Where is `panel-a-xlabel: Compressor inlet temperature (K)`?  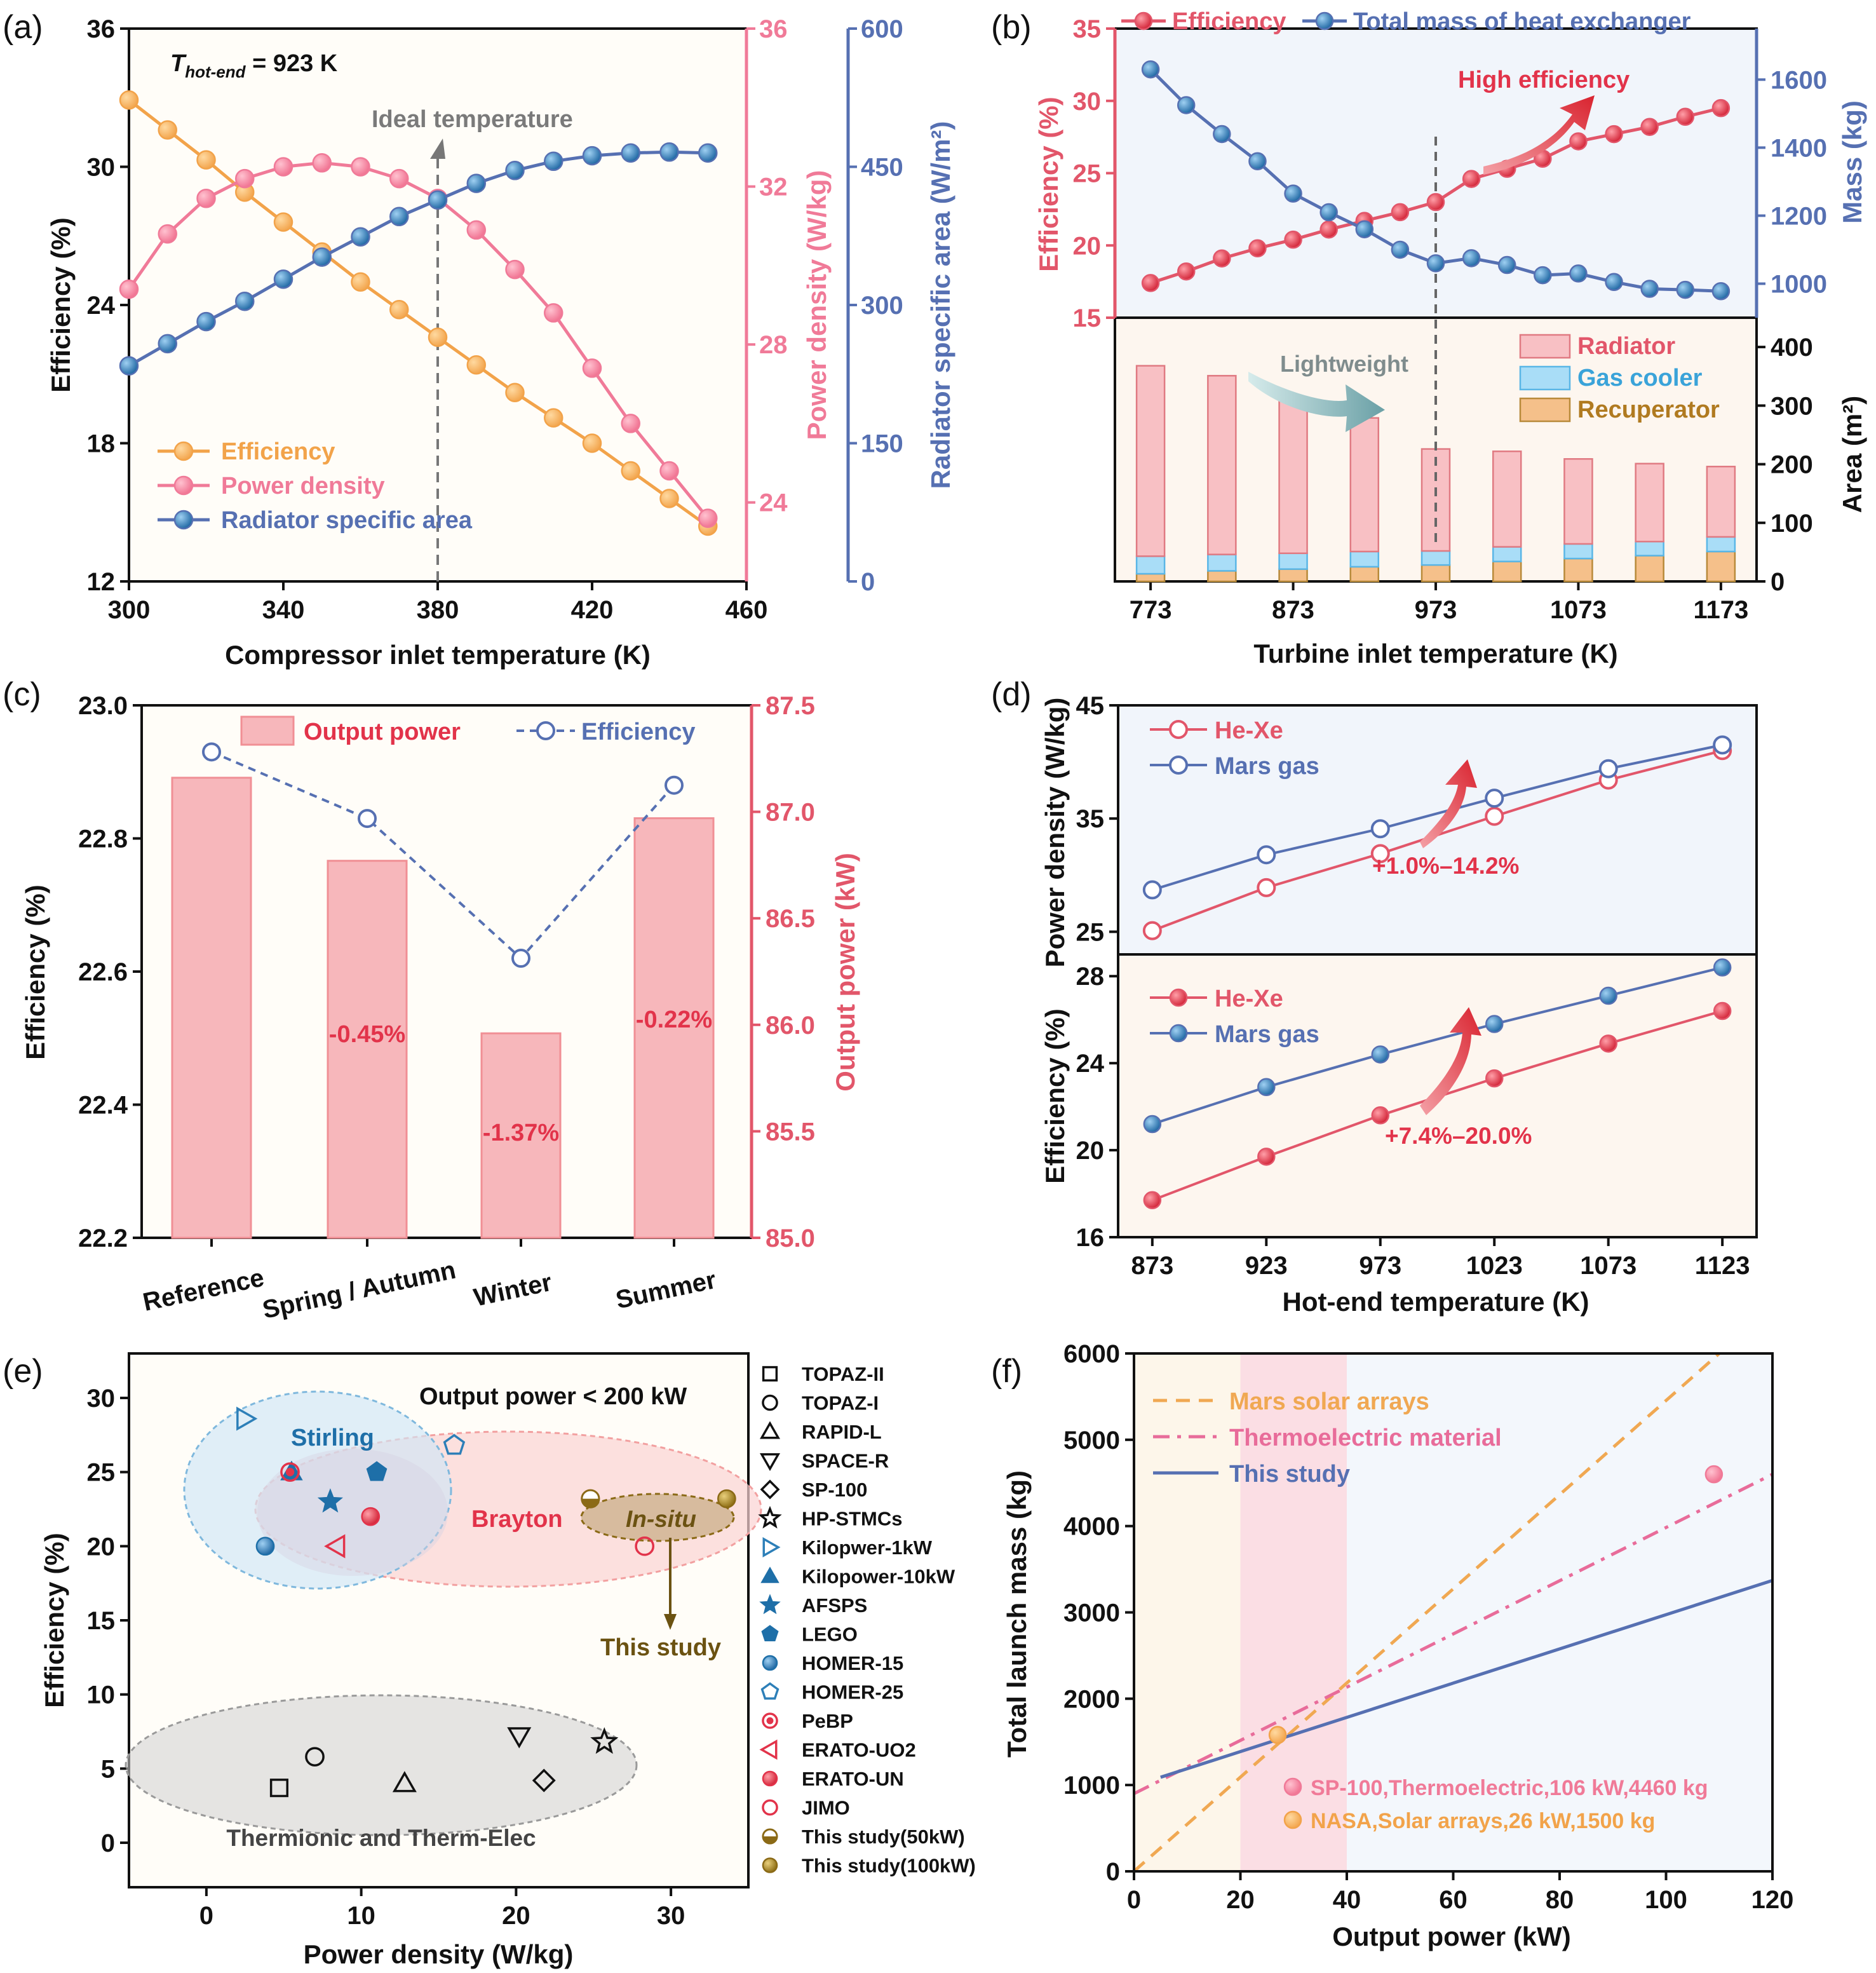 panel-a-xlabel: Compressor inlet temperature (K) is located at coordinates (438, 655).